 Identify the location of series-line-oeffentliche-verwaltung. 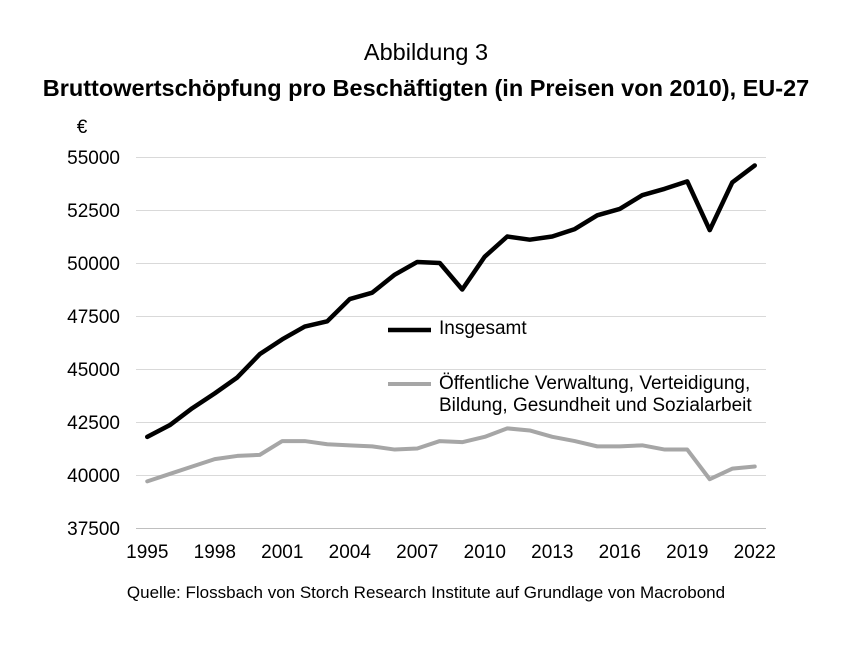
(451, 455).